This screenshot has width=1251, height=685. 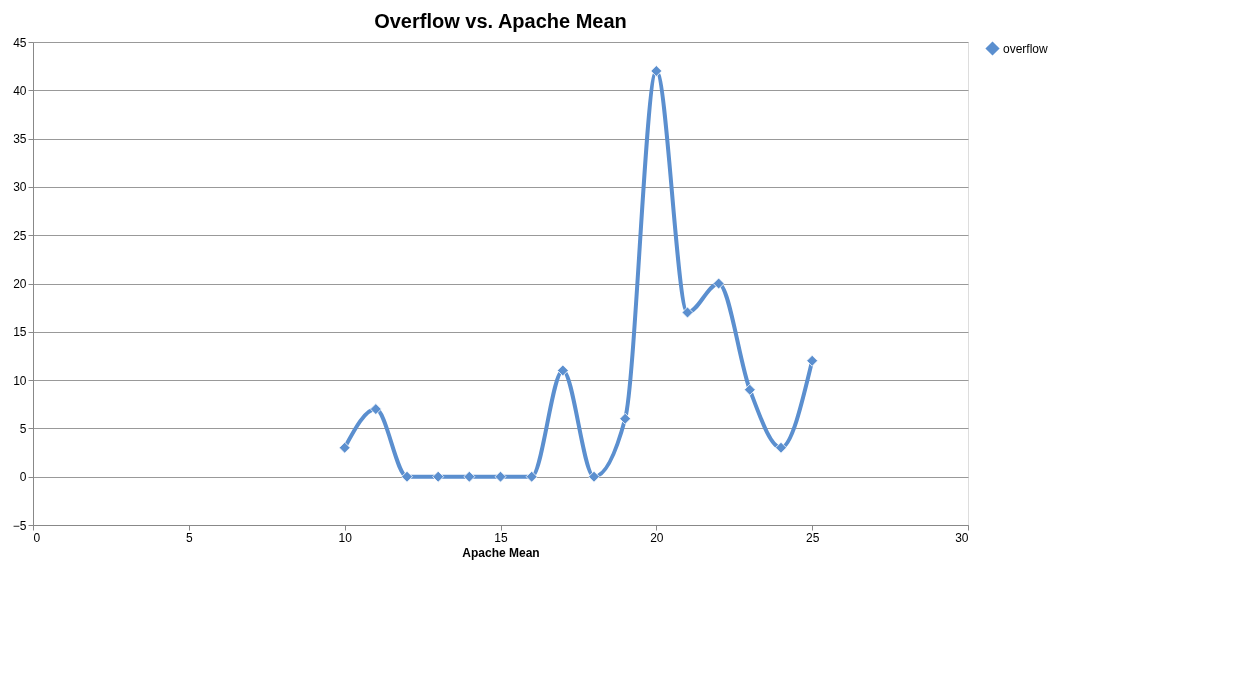 What do you see at coordinates (20, 235) in the screenshot?
I see `y-tick-label: 25` at bounding box center [20, 235].